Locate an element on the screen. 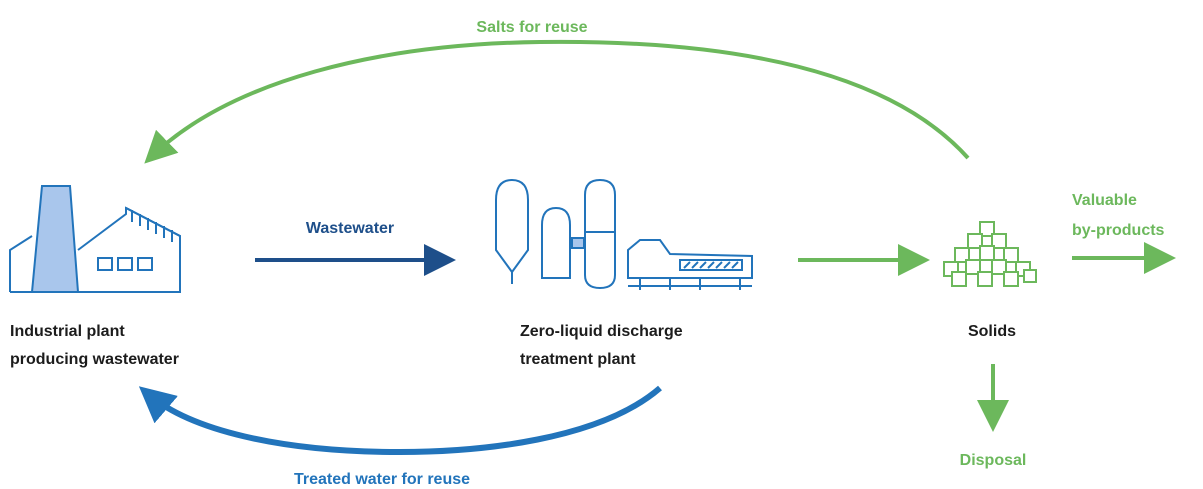  node-label: producing wastewater is located at coordinates (94, 359).